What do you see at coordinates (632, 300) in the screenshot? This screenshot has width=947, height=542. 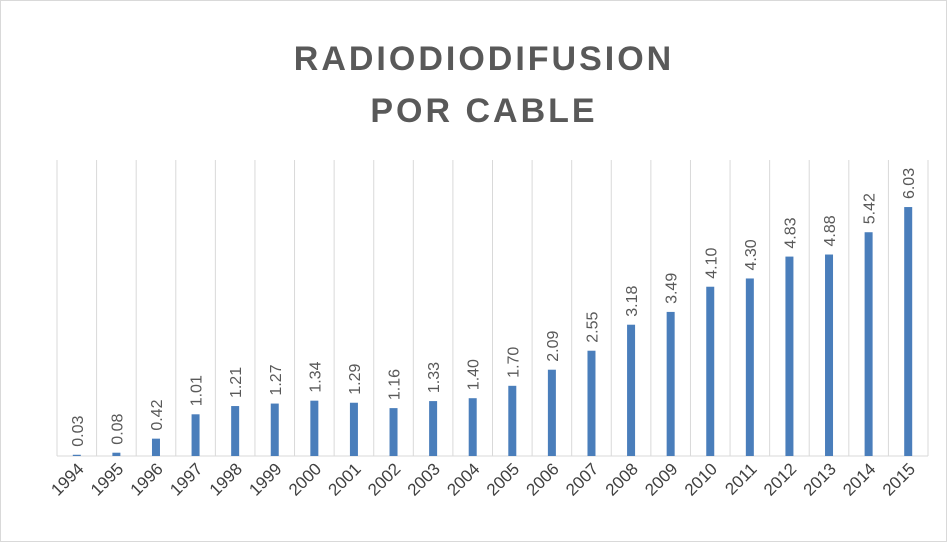 I see `data-label: 3.18` at bounding box center [632, 300].